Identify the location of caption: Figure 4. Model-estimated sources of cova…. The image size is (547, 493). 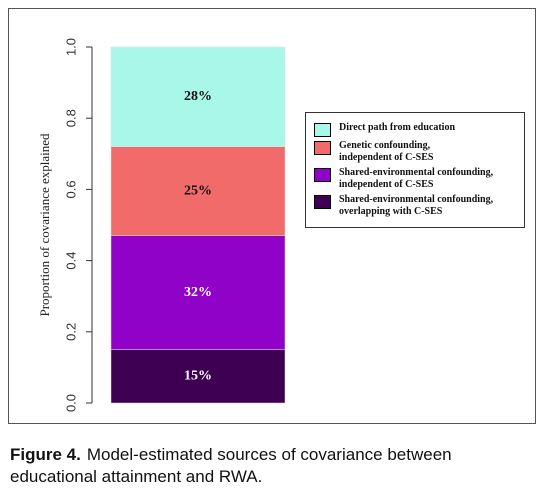
(275, 466).